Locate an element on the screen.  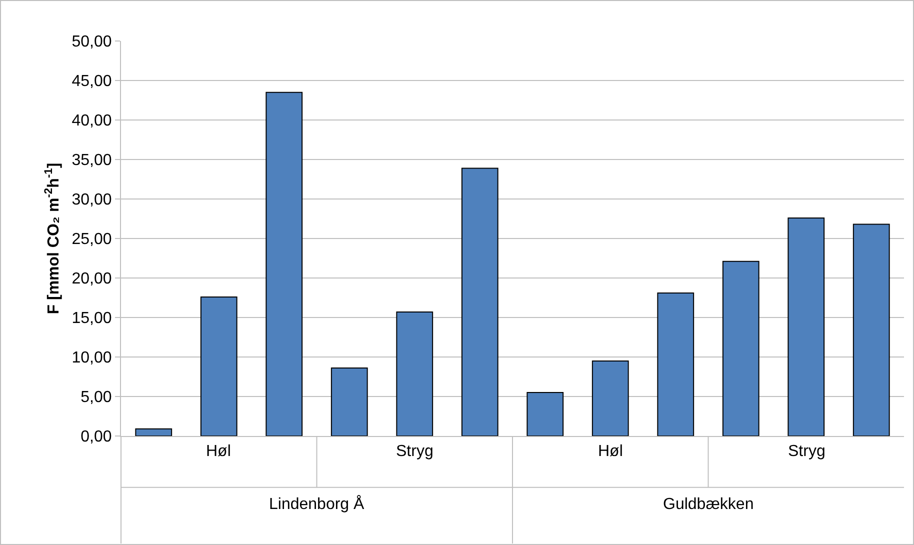
y-tick-label: 5,00 is located at coordinates (96, 397).